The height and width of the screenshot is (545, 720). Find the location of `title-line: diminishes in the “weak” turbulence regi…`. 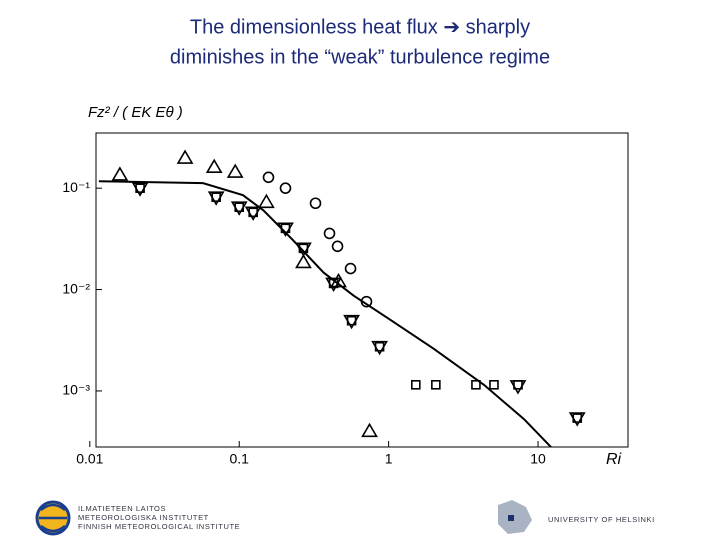

title-line: diminishes in the “weak” turbulence regi… is located at coordinates (360, 57).